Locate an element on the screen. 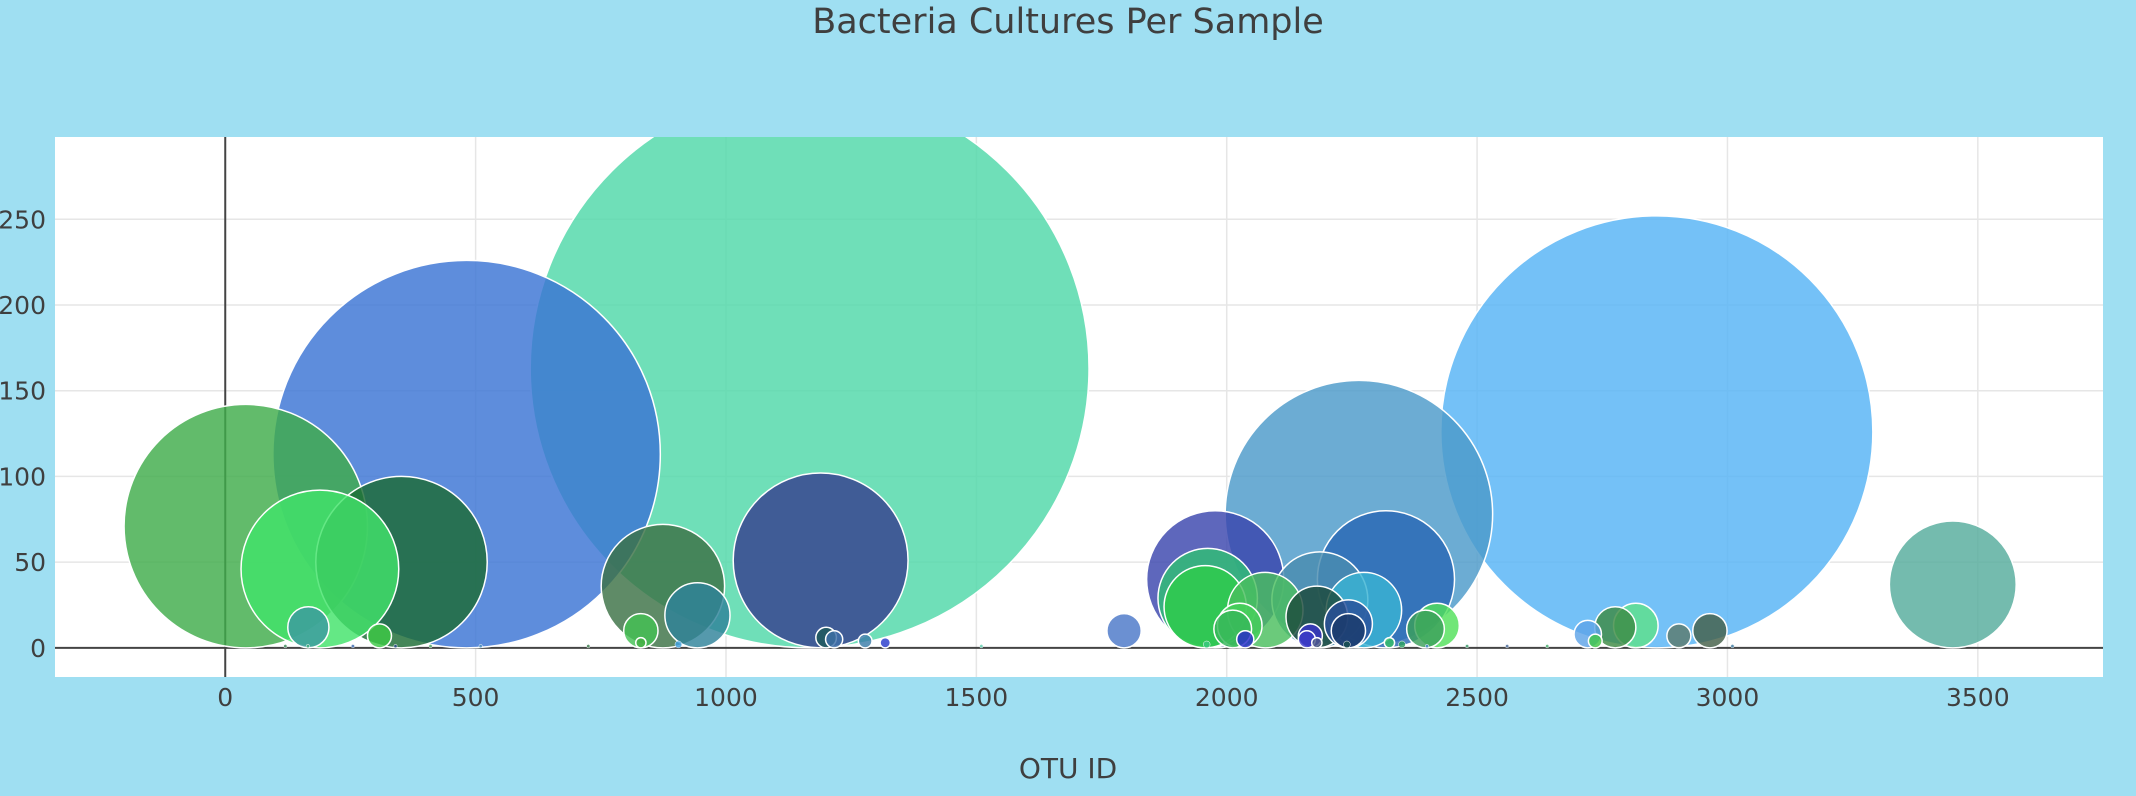 The height and width of the screenshot is (796, 2136). x-tick-label: 1500 is located at coordinates (977, 697).